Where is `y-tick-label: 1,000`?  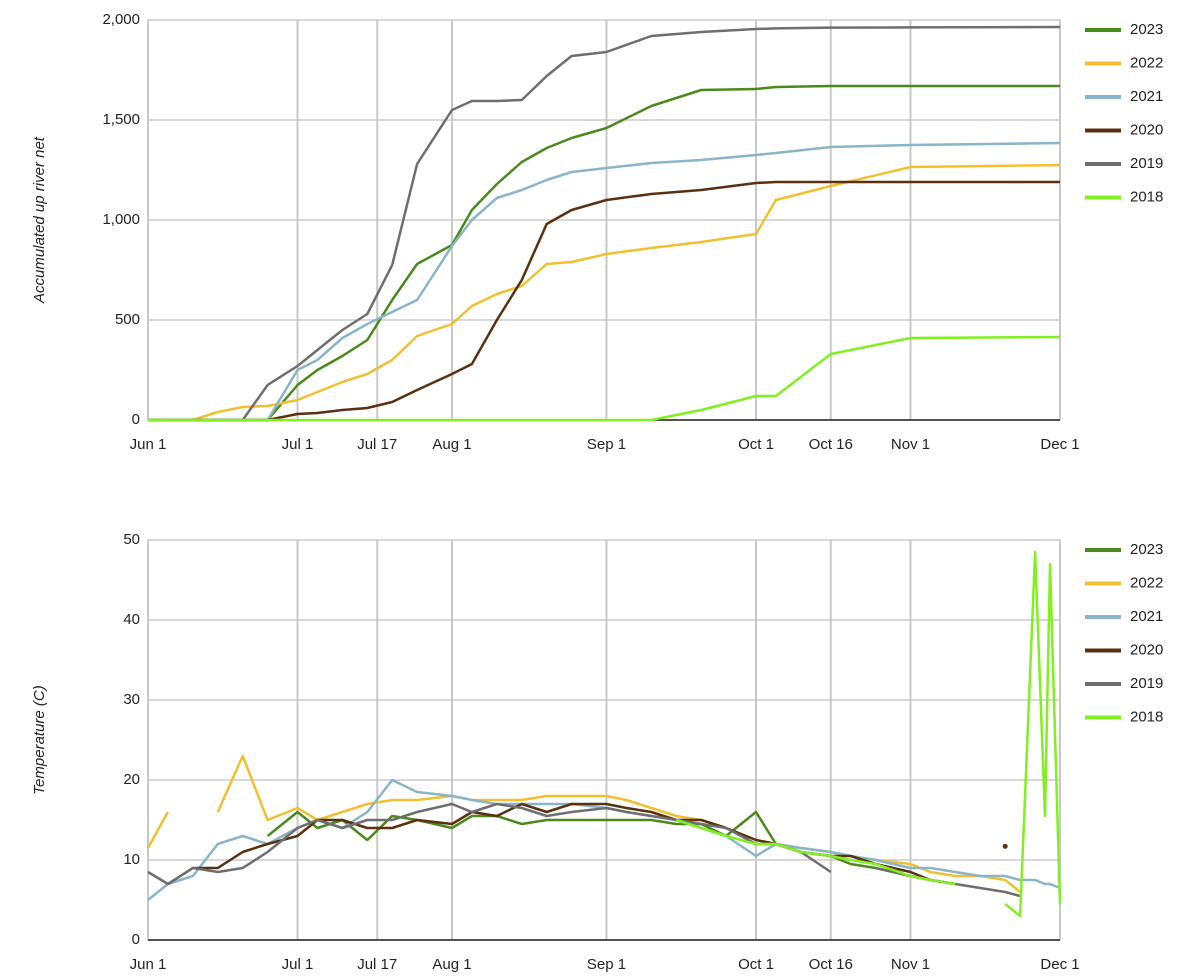
y-tick-label: 1,000 is located at coordinates (121, 219).